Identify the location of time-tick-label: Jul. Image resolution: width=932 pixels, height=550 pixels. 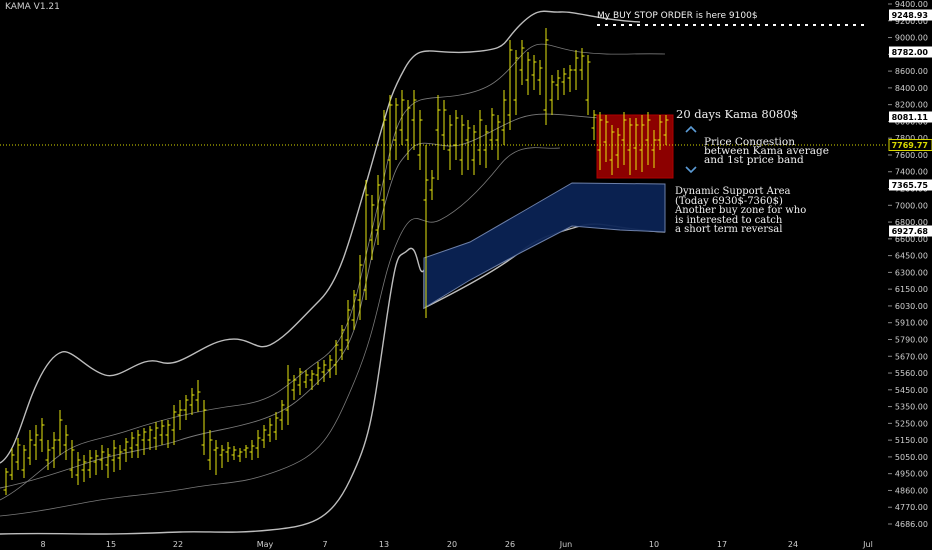
(867, 544).